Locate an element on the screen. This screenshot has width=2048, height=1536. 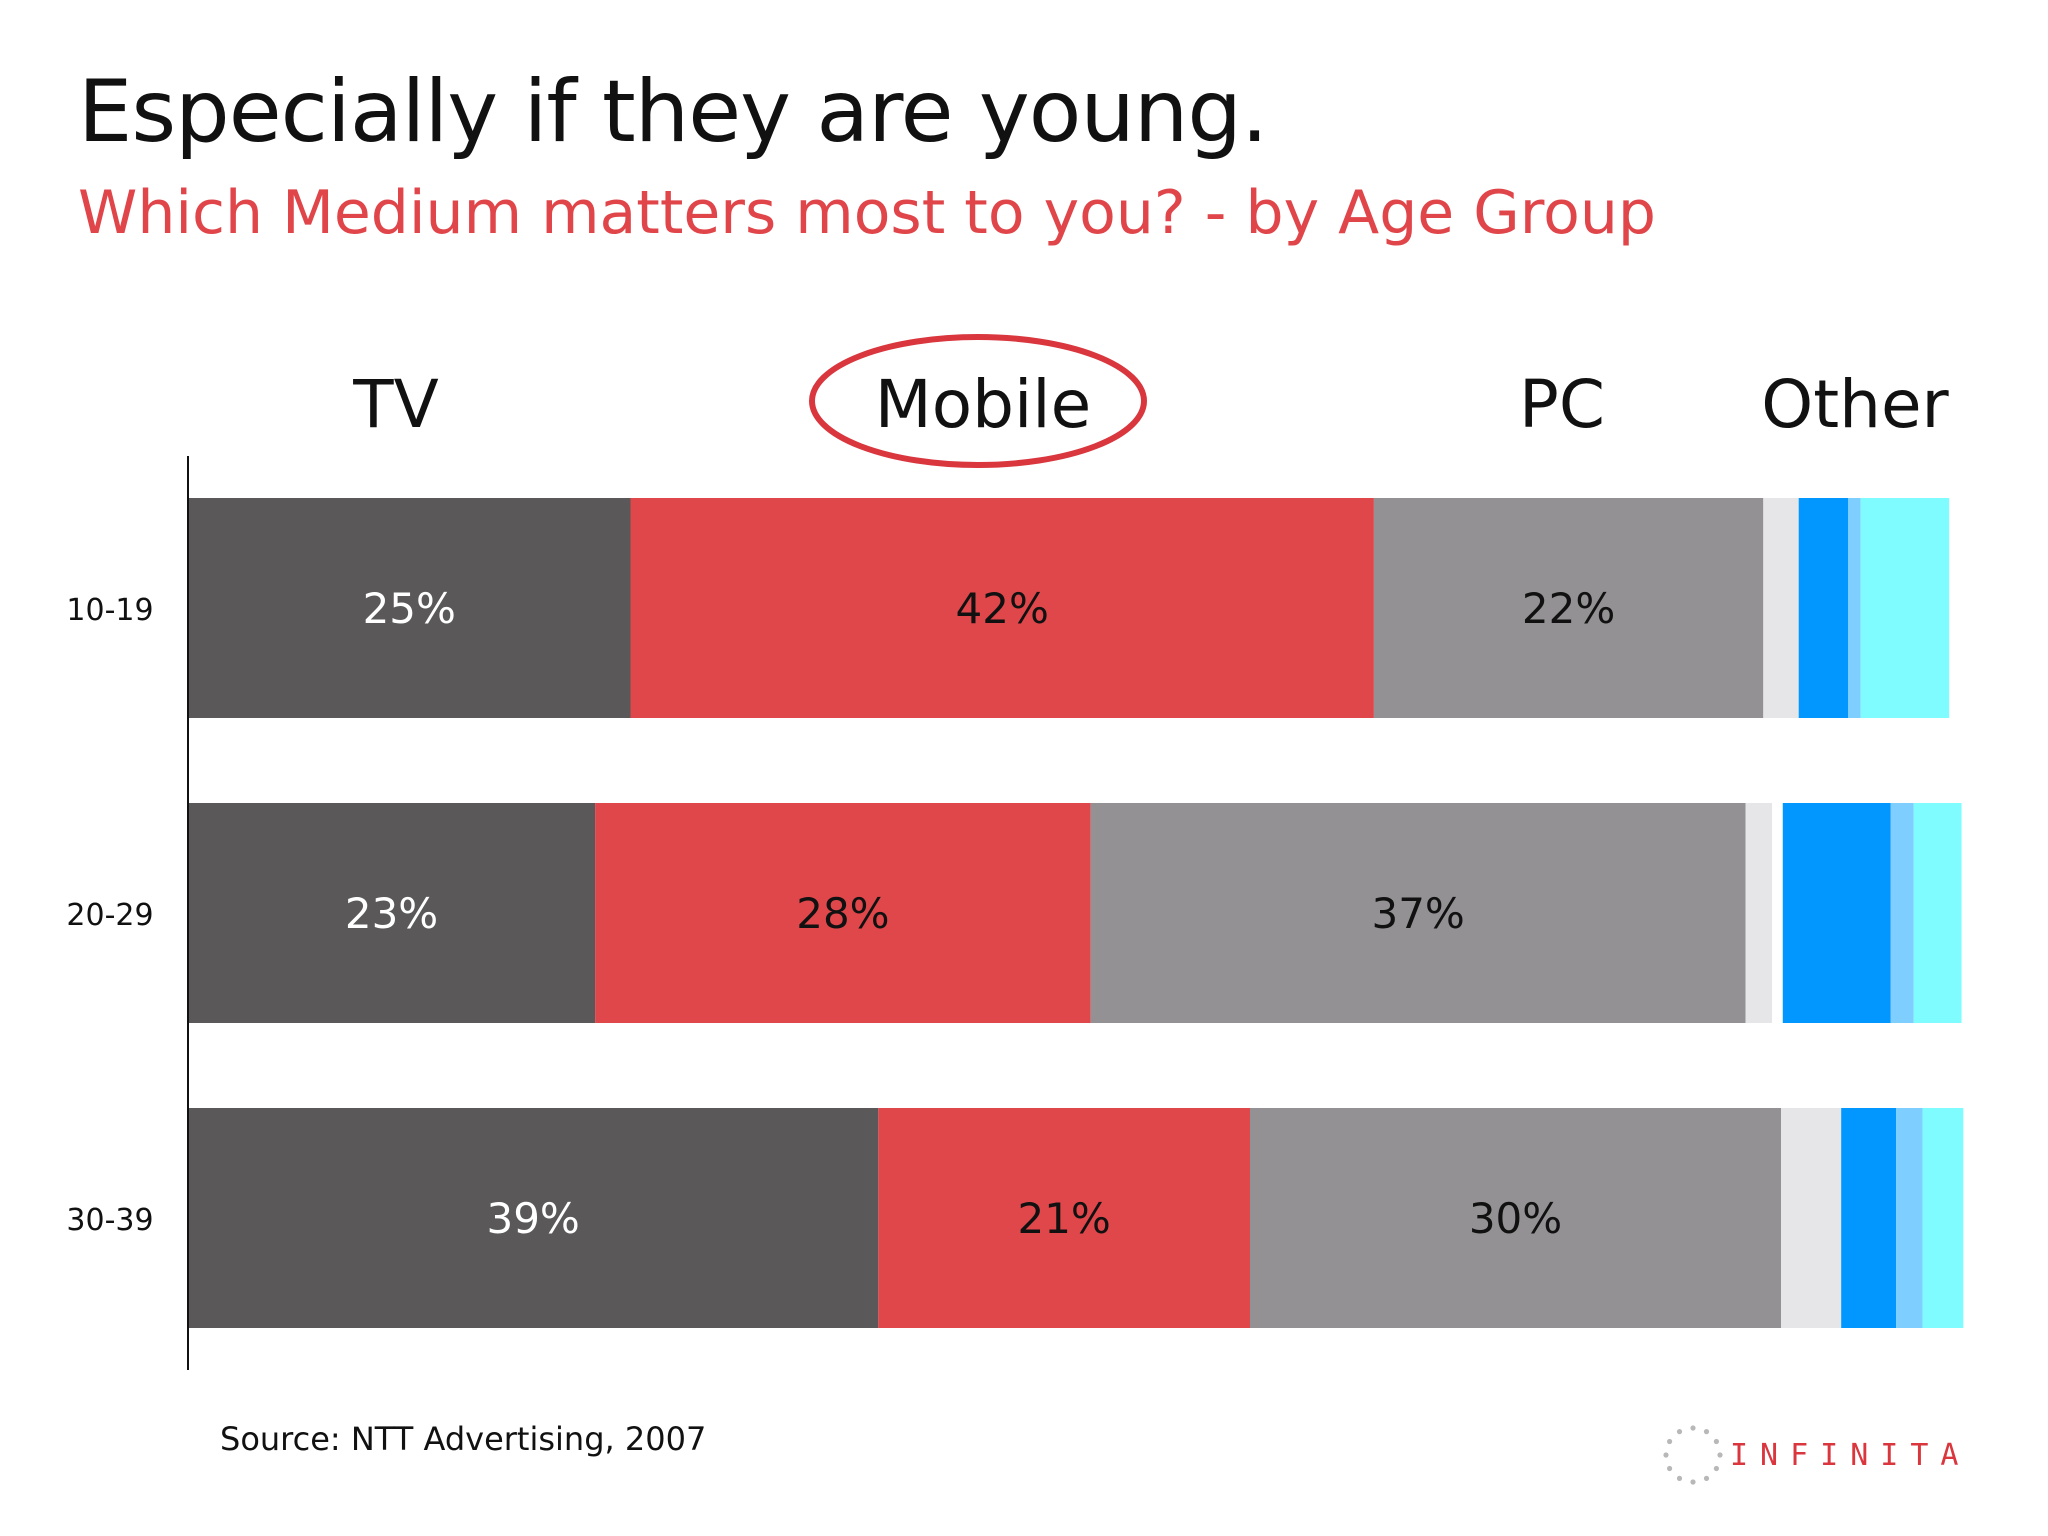
data-label-20-29-mobile: 28% is located at coordinates (842, 913).